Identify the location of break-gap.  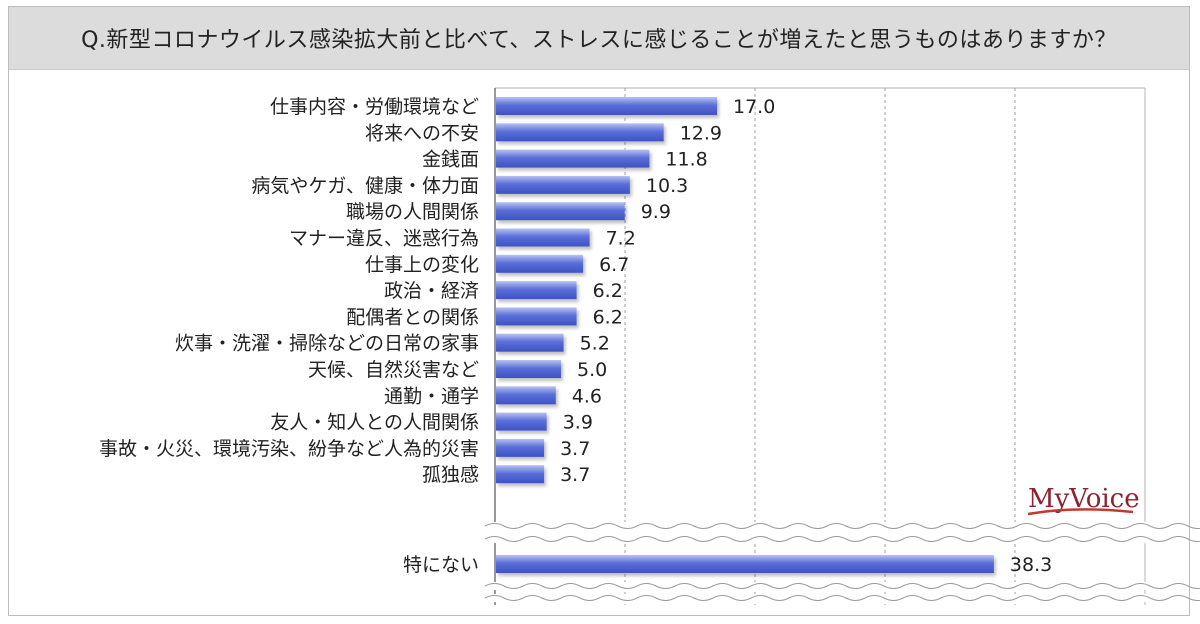
(831, 533).